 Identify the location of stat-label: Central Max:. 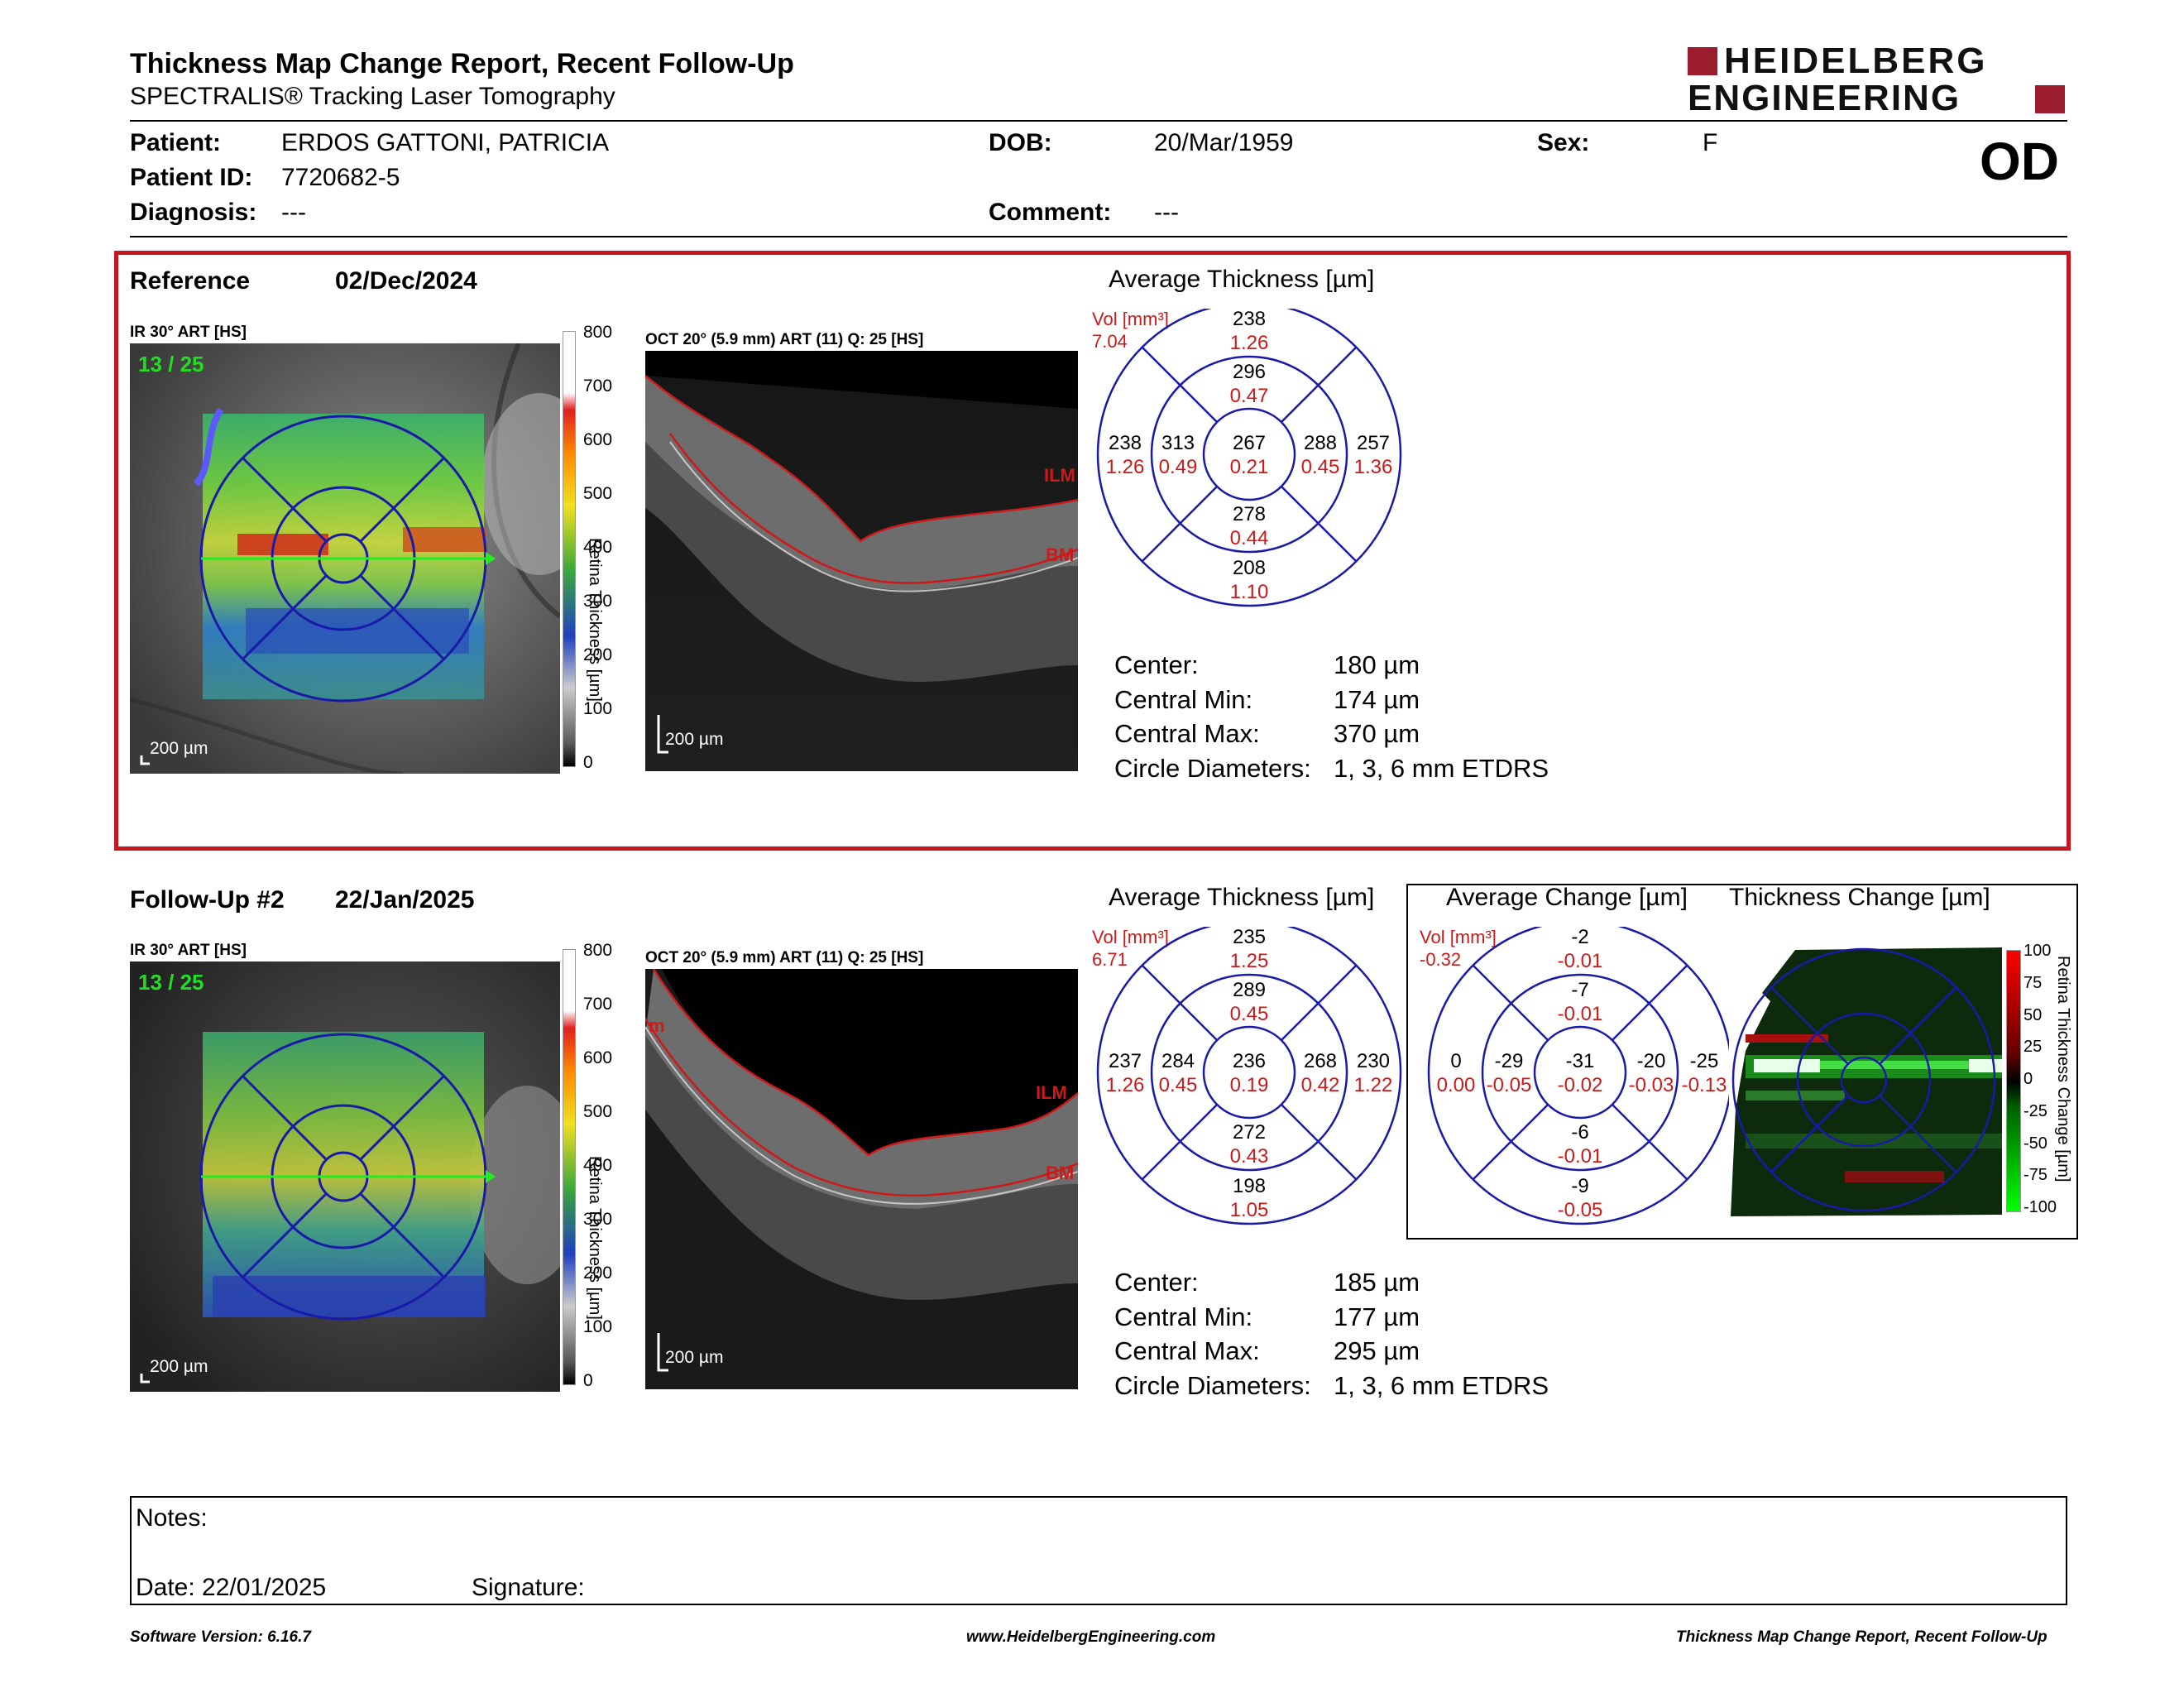
(1187, 1350).